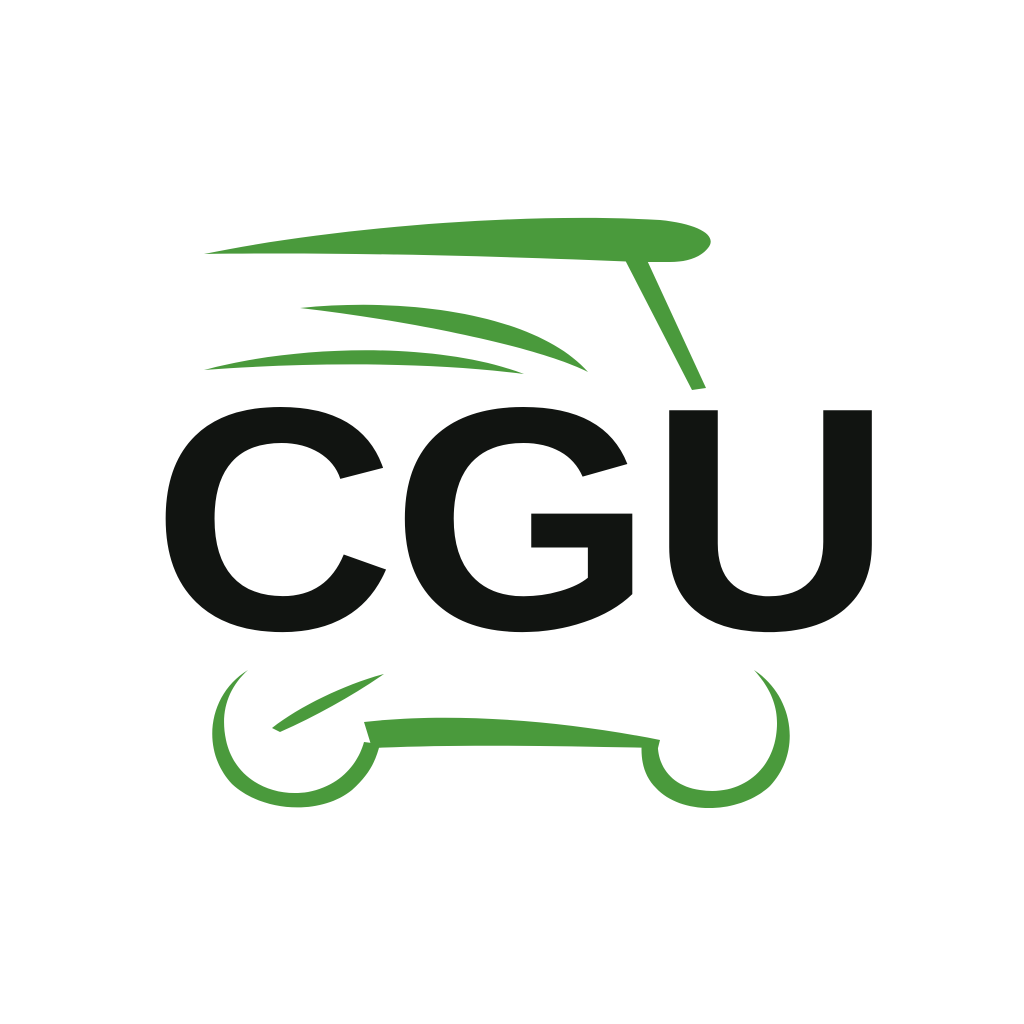  I want to click on speed-line-lower, so click(364, 362).